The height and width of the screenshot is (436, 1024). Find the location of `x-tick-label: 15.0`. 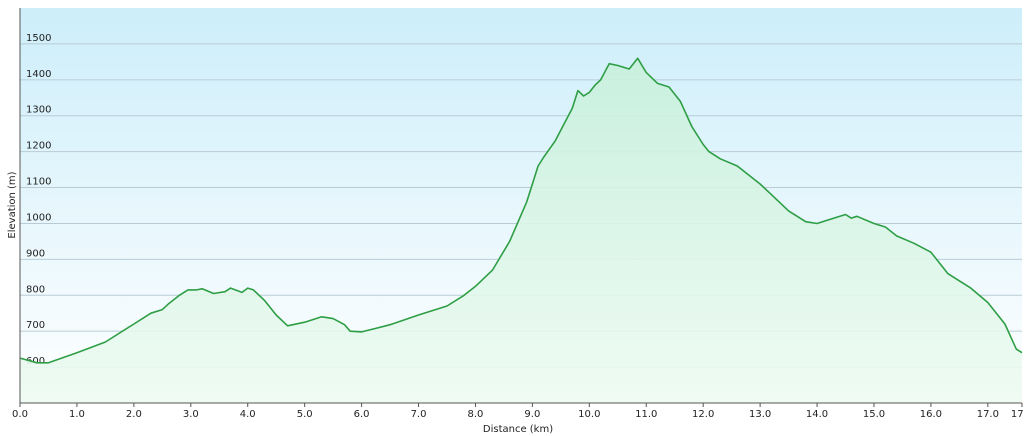

x-tick-label: 15.0 is located at coordinates (874, 414).